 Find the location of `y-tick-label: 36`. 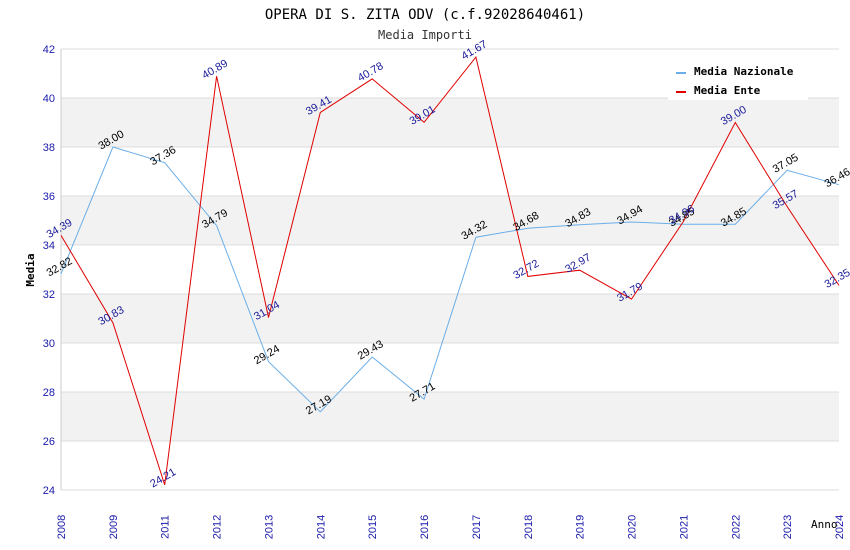

y-tick-label: 36 is located at coordinates (49, 197).